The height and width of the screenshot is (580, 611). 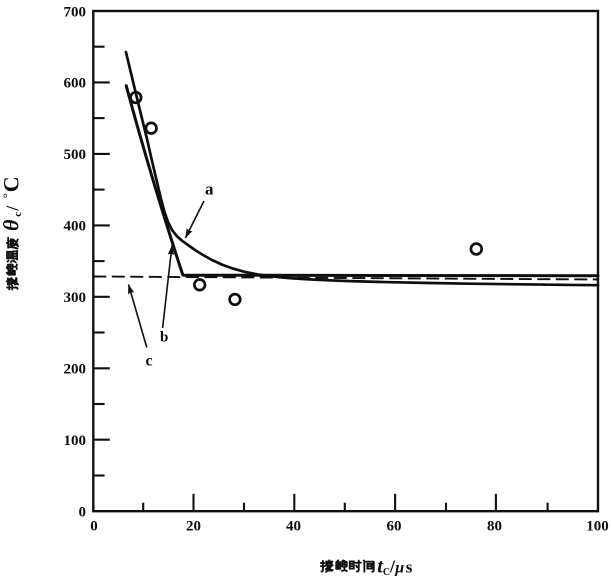 I want to click on svg-text: 500, so click(x=75, y=155).